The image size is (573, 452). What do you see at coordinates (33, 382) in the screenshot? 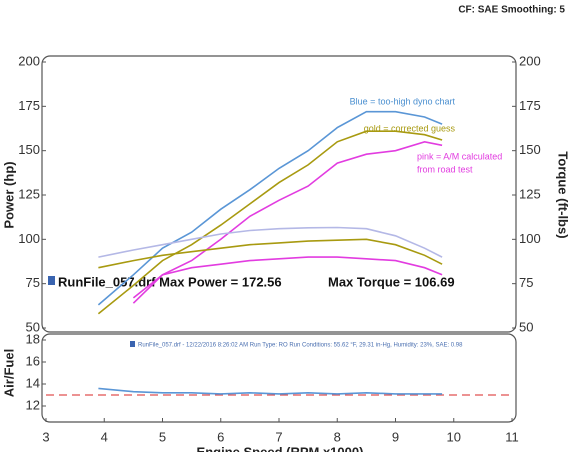
I see `y-tick-label: 14` at bounding box center [33, 382].